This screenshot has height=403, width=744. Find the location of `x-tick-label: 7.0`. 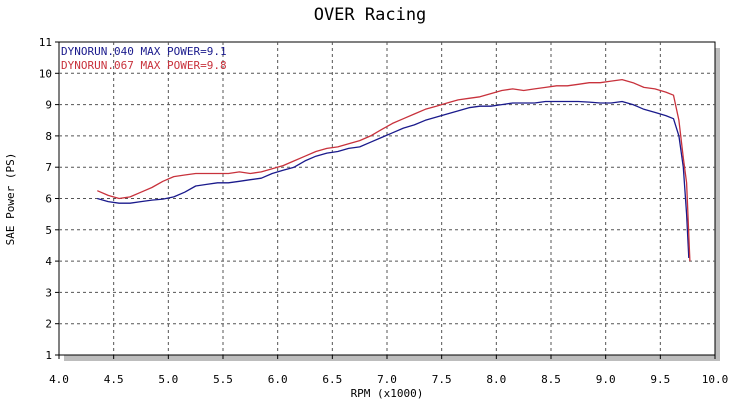

x-tick-label: 7.0 is located at coordinates (387, 379).